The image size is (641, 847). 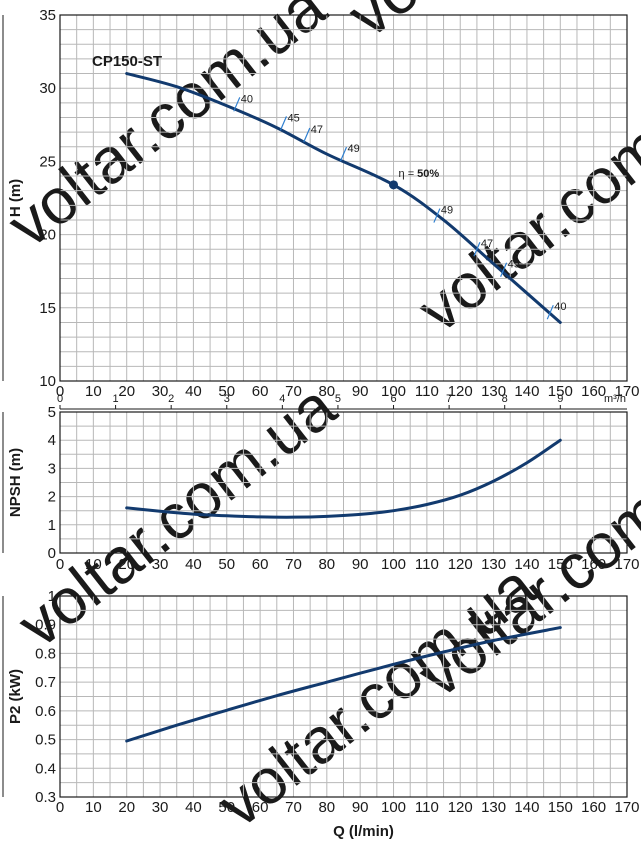 What do you see at coordinates (47, 381) in the screenshot?
I see `y-tick-label: 10` at bounding box center [47, 381].